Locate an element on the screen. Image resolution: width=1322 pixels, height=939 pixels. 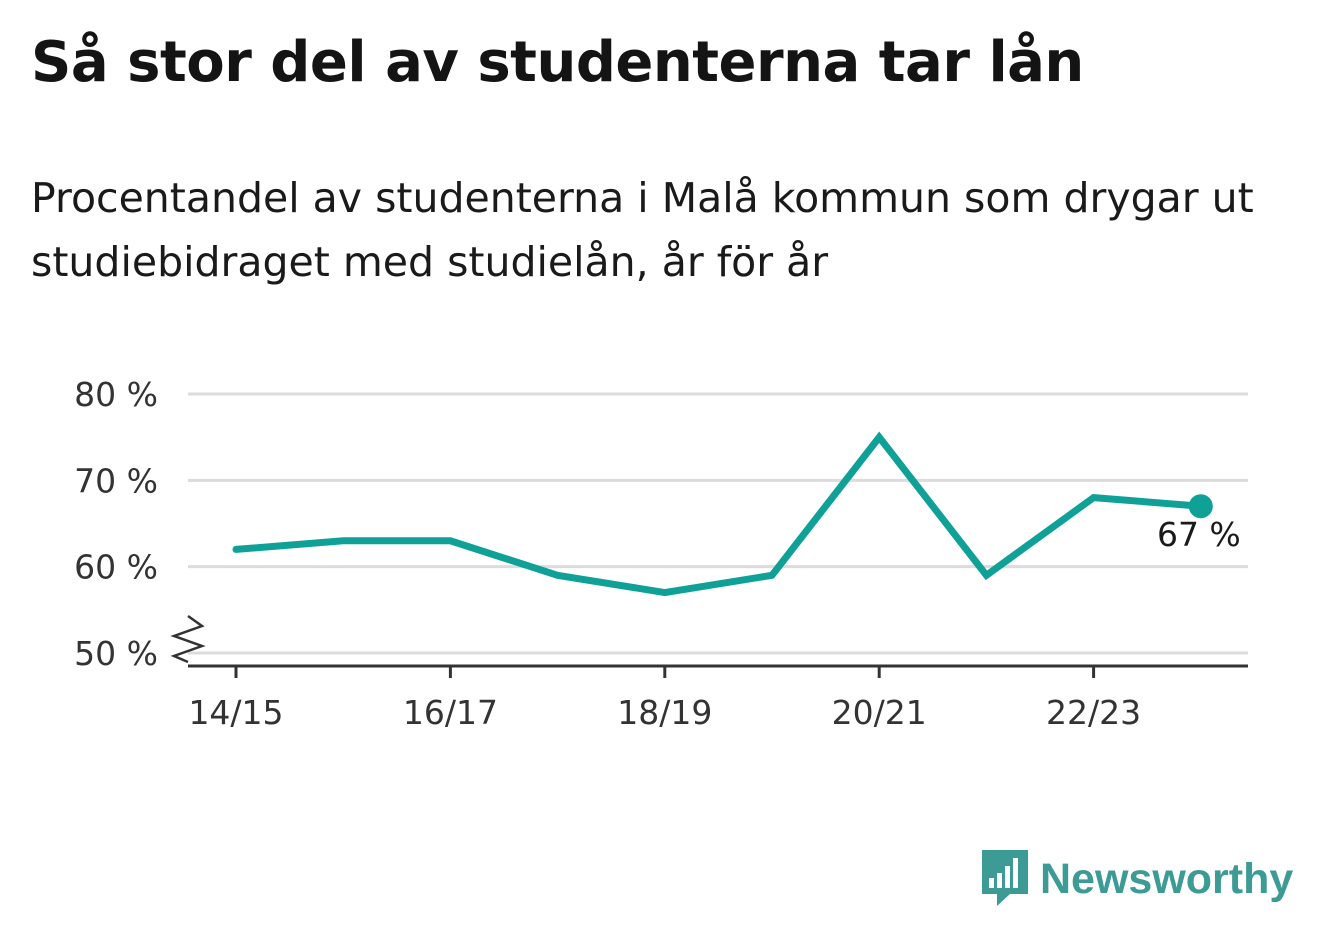
y-tick-label: 80 % is located at coordinates (116, 394).